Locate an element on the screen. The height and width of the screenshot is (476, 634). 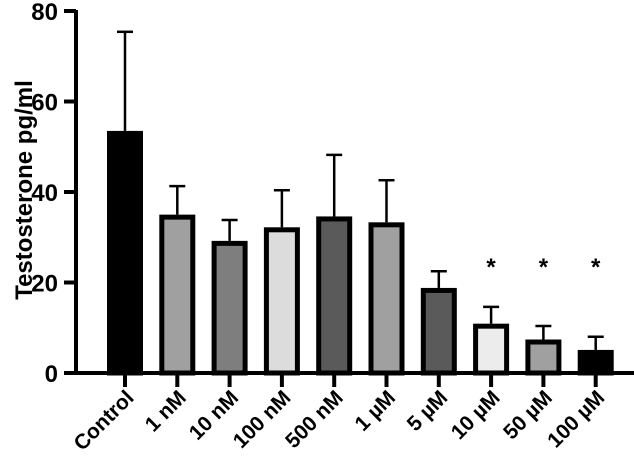
x-tick-label: 1 µM is located at coordinates (375, 411).